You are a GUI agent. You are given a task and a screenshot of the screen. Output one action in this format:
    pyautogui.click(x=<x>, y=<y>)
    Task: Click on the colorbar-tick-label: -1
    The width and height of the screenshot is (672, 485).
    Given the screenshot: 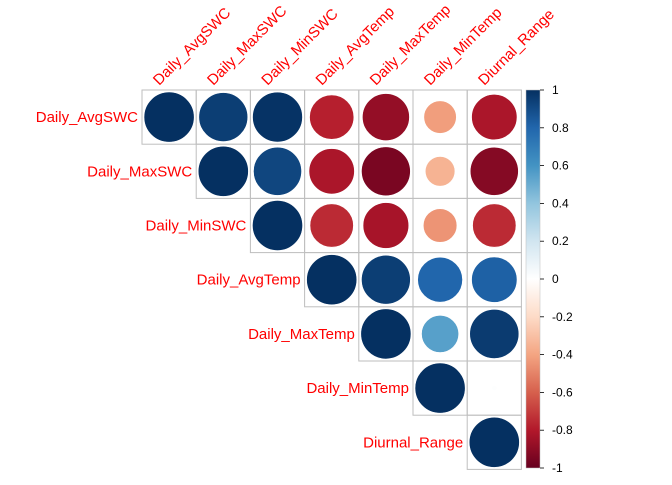 What is the action you would take?
    pyautogui.click(x=557, y=468)
    